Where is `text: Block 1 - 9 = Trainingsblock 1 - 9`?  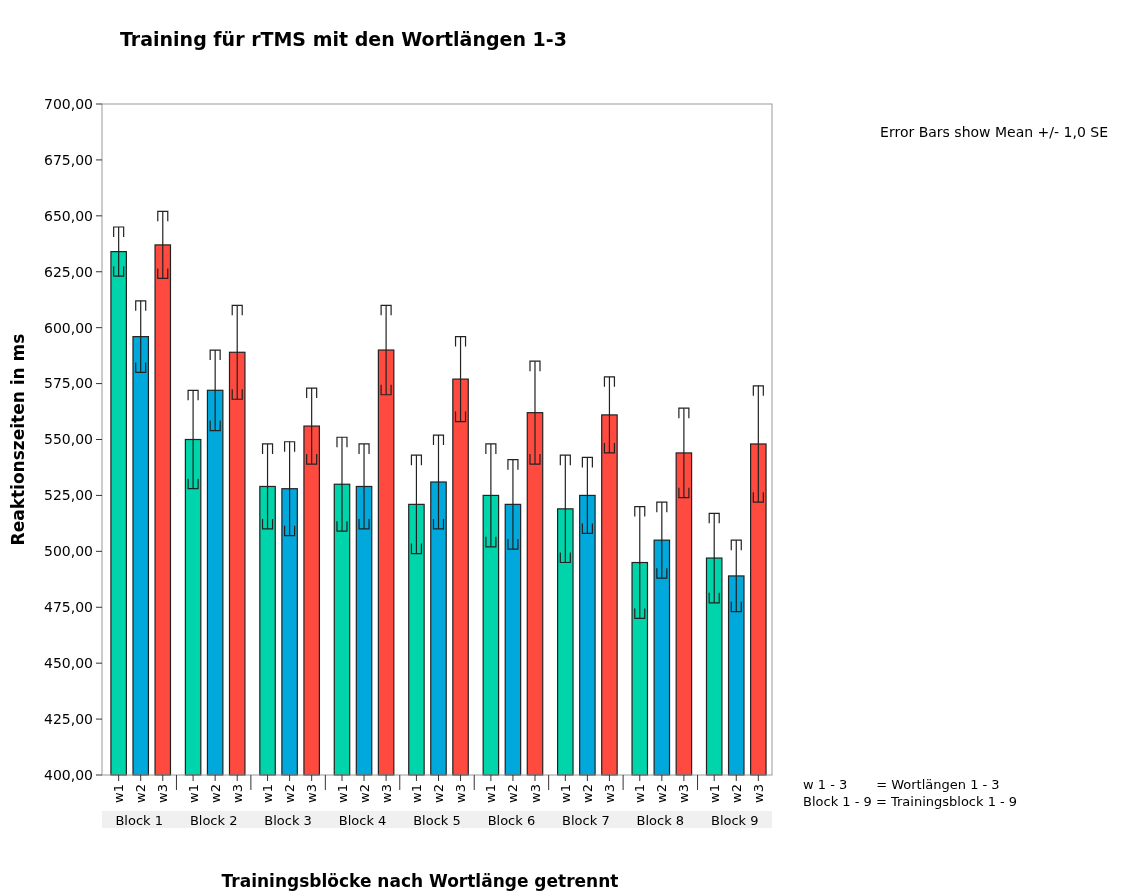
text: Block 1 - 9 = Trainingsblock 1 - 9 is located at coordinates (910, 801).